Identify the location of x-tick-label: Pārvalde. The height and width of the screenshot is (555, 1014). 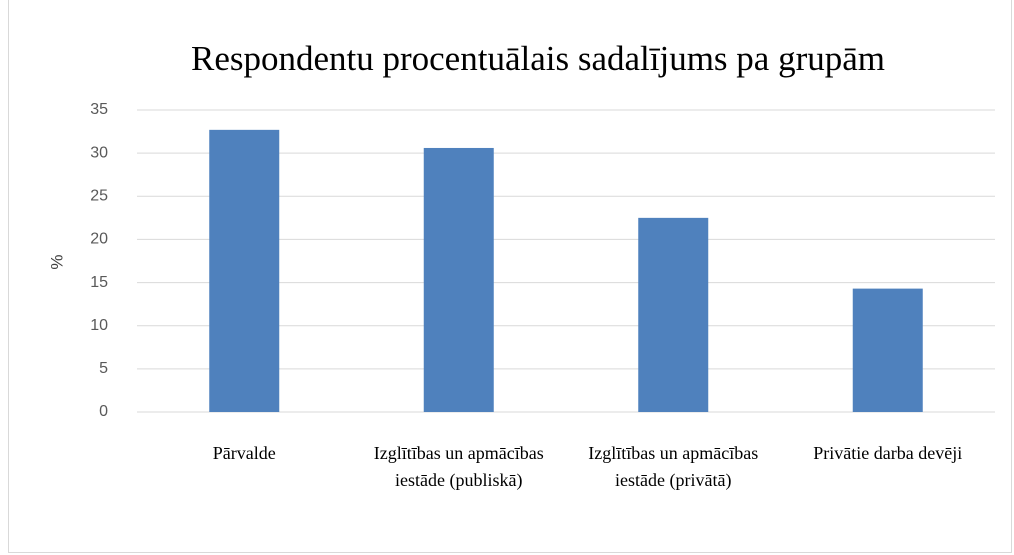
(244, 453).